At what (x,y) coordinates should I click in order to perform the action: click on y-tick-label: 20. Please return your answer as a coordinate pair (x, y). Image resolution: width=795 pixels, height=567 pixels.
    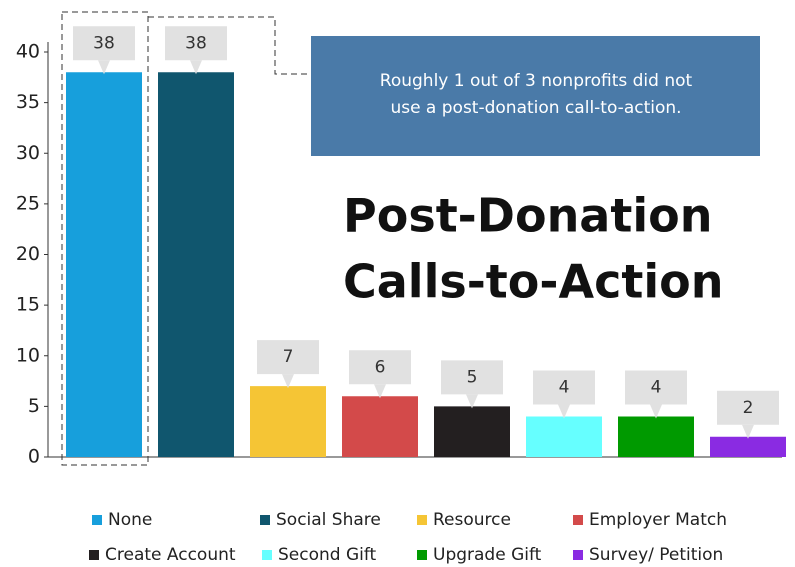
    Looking at the image, I should click on (28, 254).